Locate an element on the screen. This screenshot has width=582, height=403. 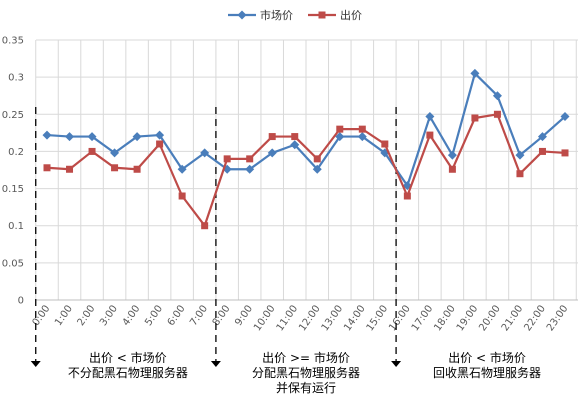
phase-annotation-line: 不分配黑石物理服务器 is located at coordinates (128, 372).